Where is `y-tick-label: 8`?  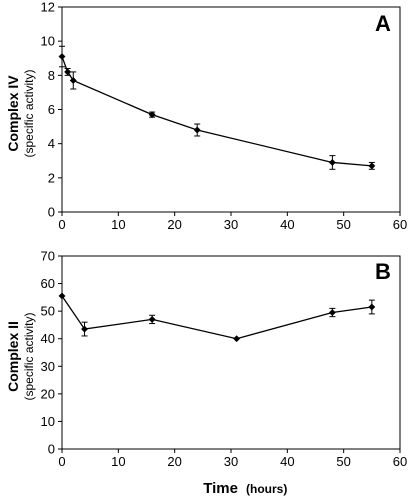 y-tick-label: 8 is located at coordinates (51, 75).